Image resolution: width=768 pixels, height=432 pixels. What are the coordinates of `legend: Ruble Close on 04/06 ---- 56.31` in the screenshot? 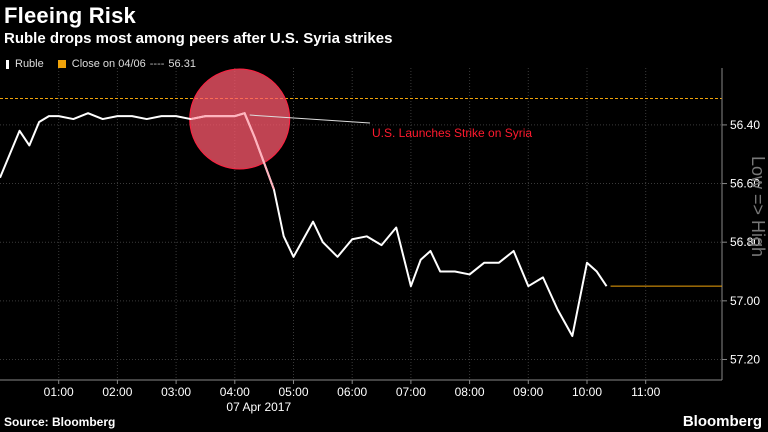 It's located at (101, 64).